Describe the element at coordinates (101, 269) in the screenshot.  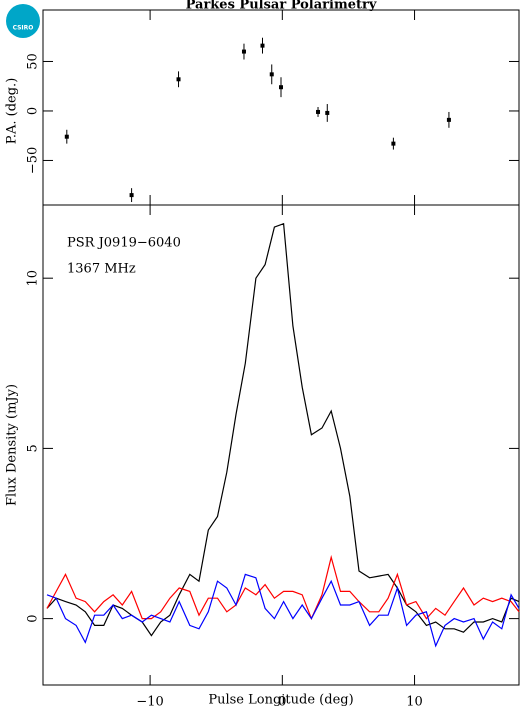
I see `annotation: 1367 MHz` at that location.